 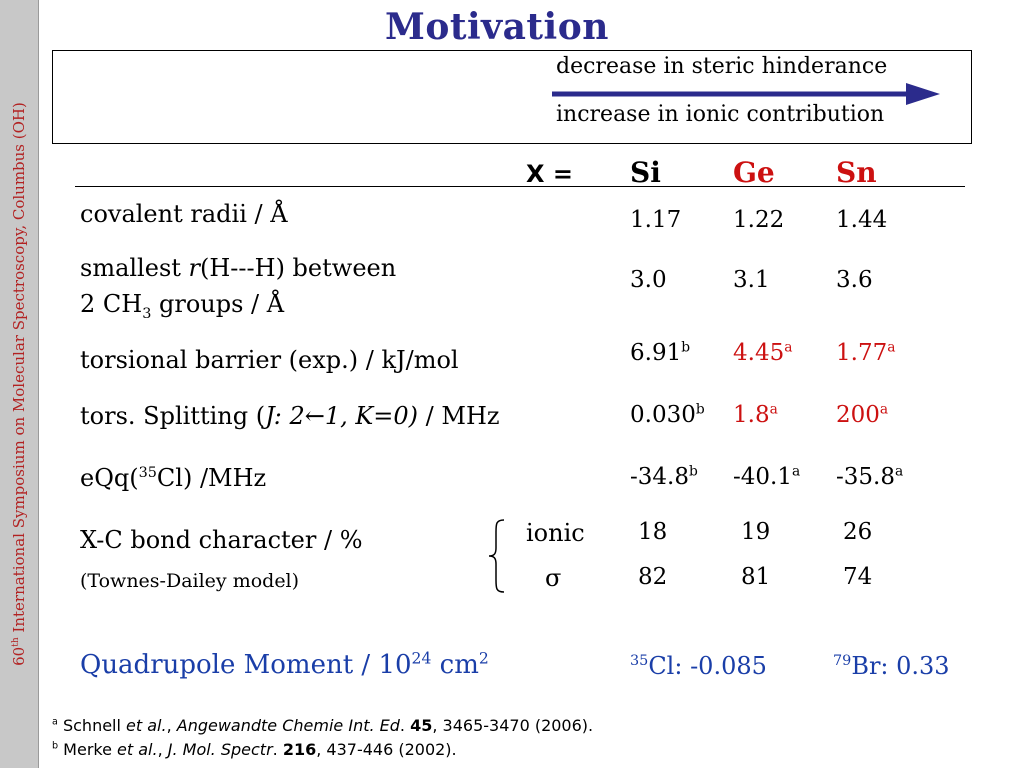 I want to click on header-sn: Sn, so click(x=856, y=172).